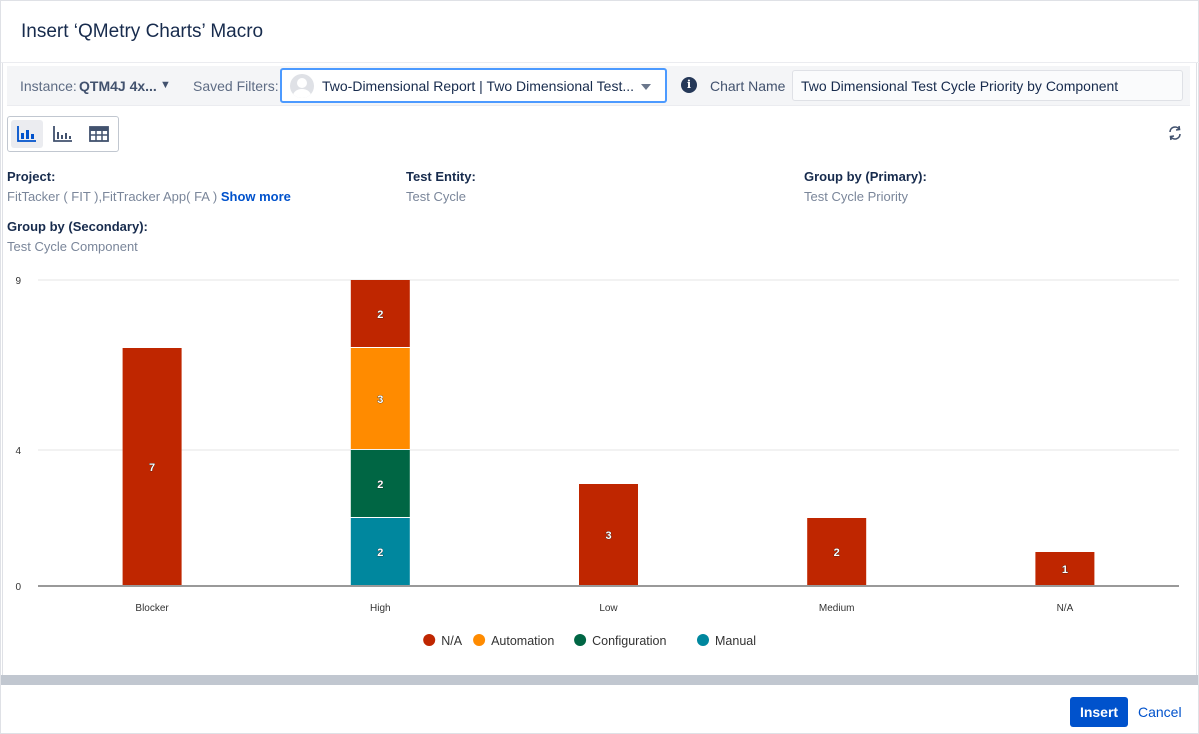 This screenshot has width=1199, height=734. What do you see at coordinates (255, 196) in the screenshot?
I see `show-more-link: Show more` at bounding box center [255, 196].